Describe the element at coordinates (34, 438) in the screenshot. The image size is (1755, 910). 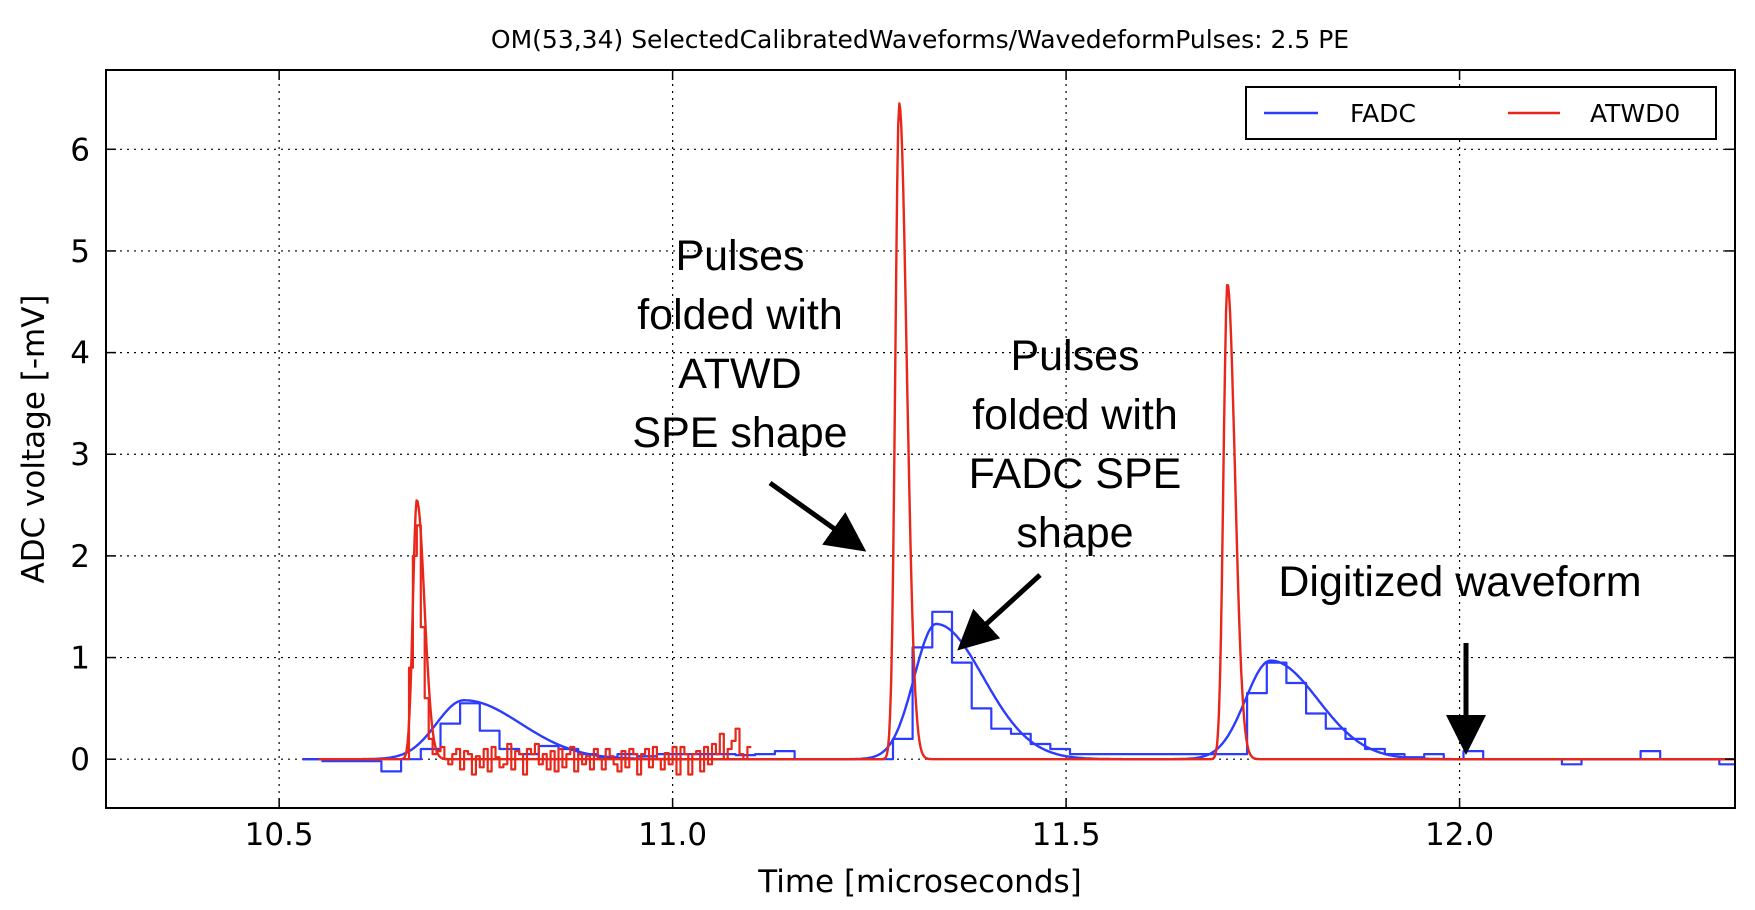
I see `y-axis-label: ADC voltage [-mV]` at that location.